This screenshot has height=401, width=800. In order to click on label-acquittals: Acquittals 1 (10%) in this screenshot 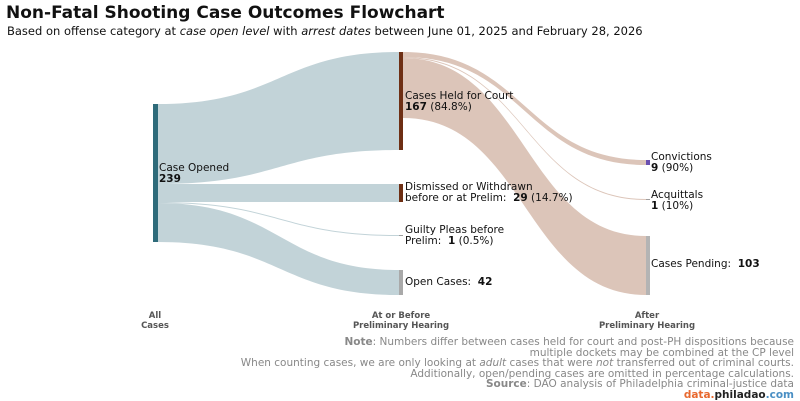, I will do `click(677, 200)`.